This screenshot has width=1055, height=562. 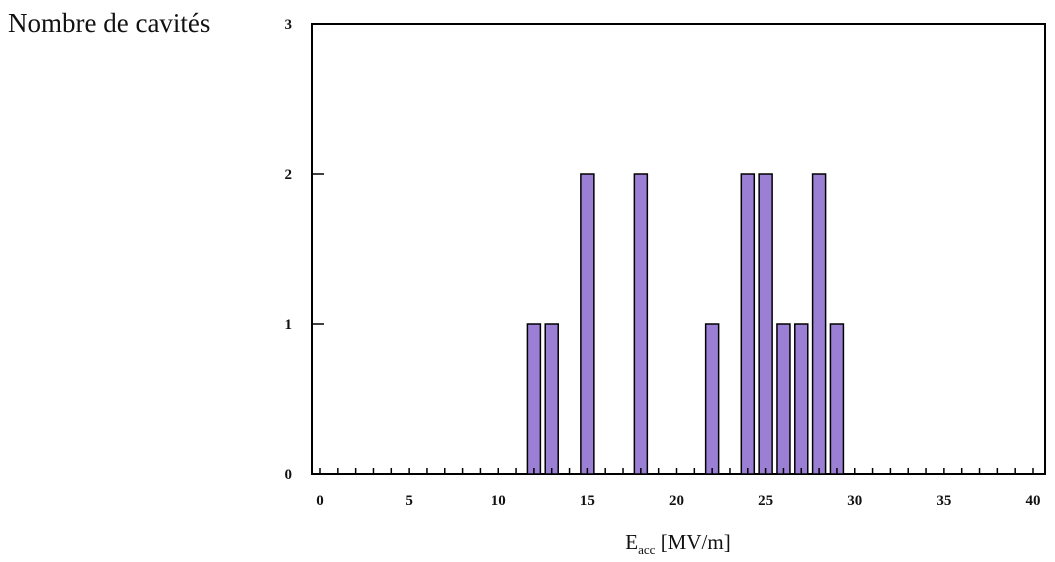 I want to click on x-tick-label: 40, so click(x=1033, y=501).